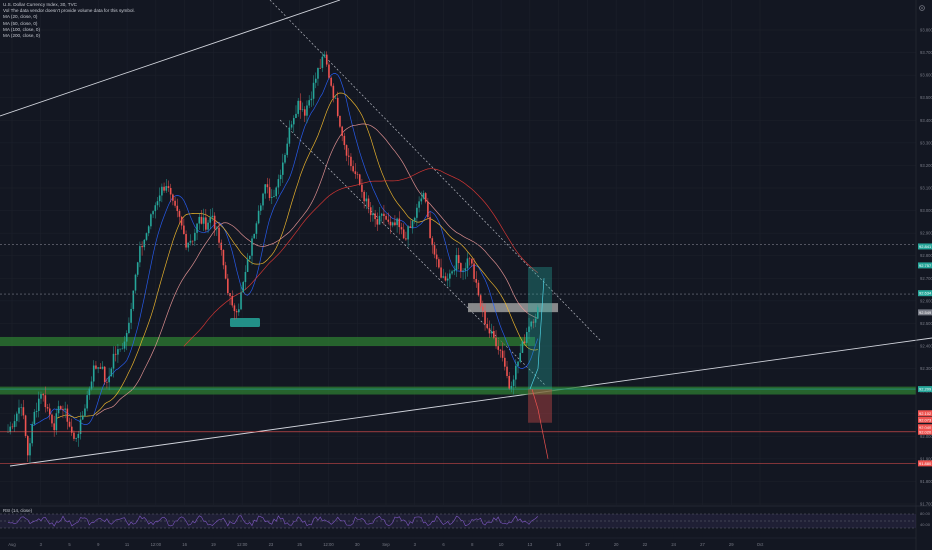 Image resolution: width=932 pixels, height=550 pixels. I want to click on price-label-text: 92.841, so click(925, 246).